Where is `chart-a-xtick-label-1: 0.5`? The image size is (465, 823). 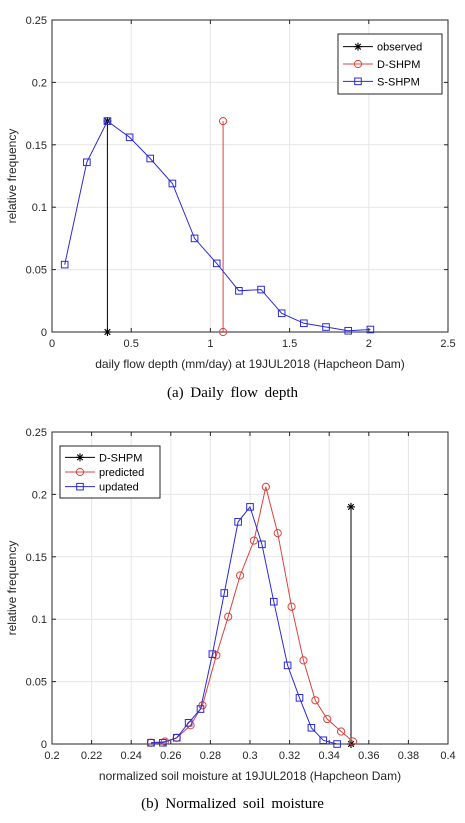
chart-a-xtick-label-1: 0.5 is located at coordinates (131, 344).